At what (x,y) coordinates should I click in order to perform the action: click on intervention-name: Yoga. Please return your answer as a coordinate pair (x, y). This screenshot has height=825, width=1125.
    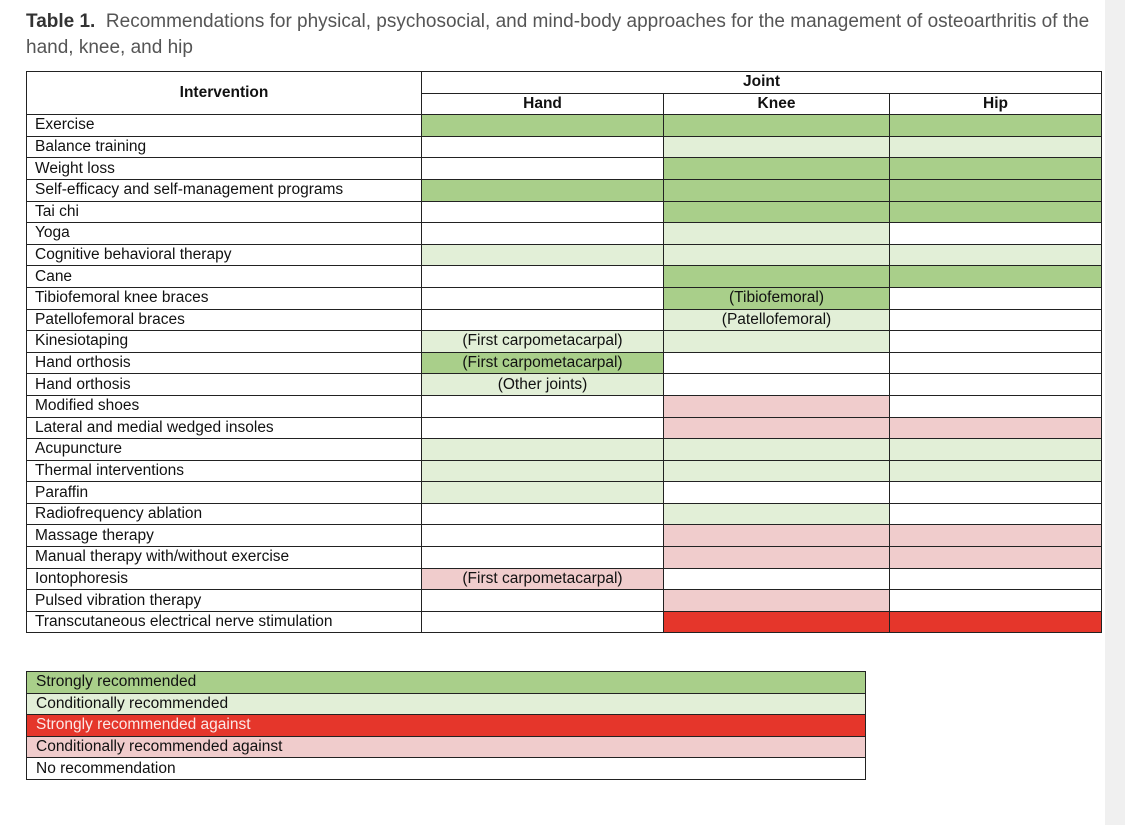
    Looking at the image, I should click on (224, 233).